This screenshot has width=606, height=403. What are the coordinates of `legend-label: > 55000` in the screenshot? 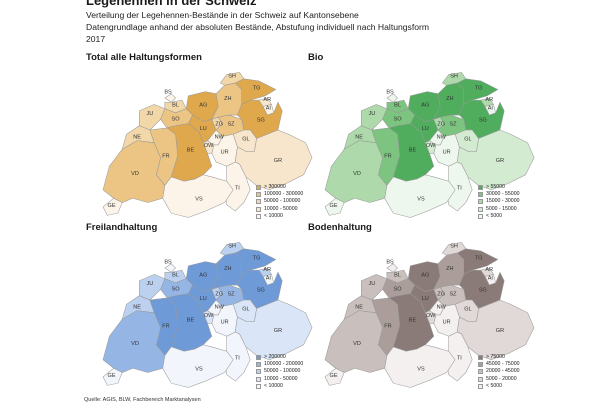 It's located at (495, 187).